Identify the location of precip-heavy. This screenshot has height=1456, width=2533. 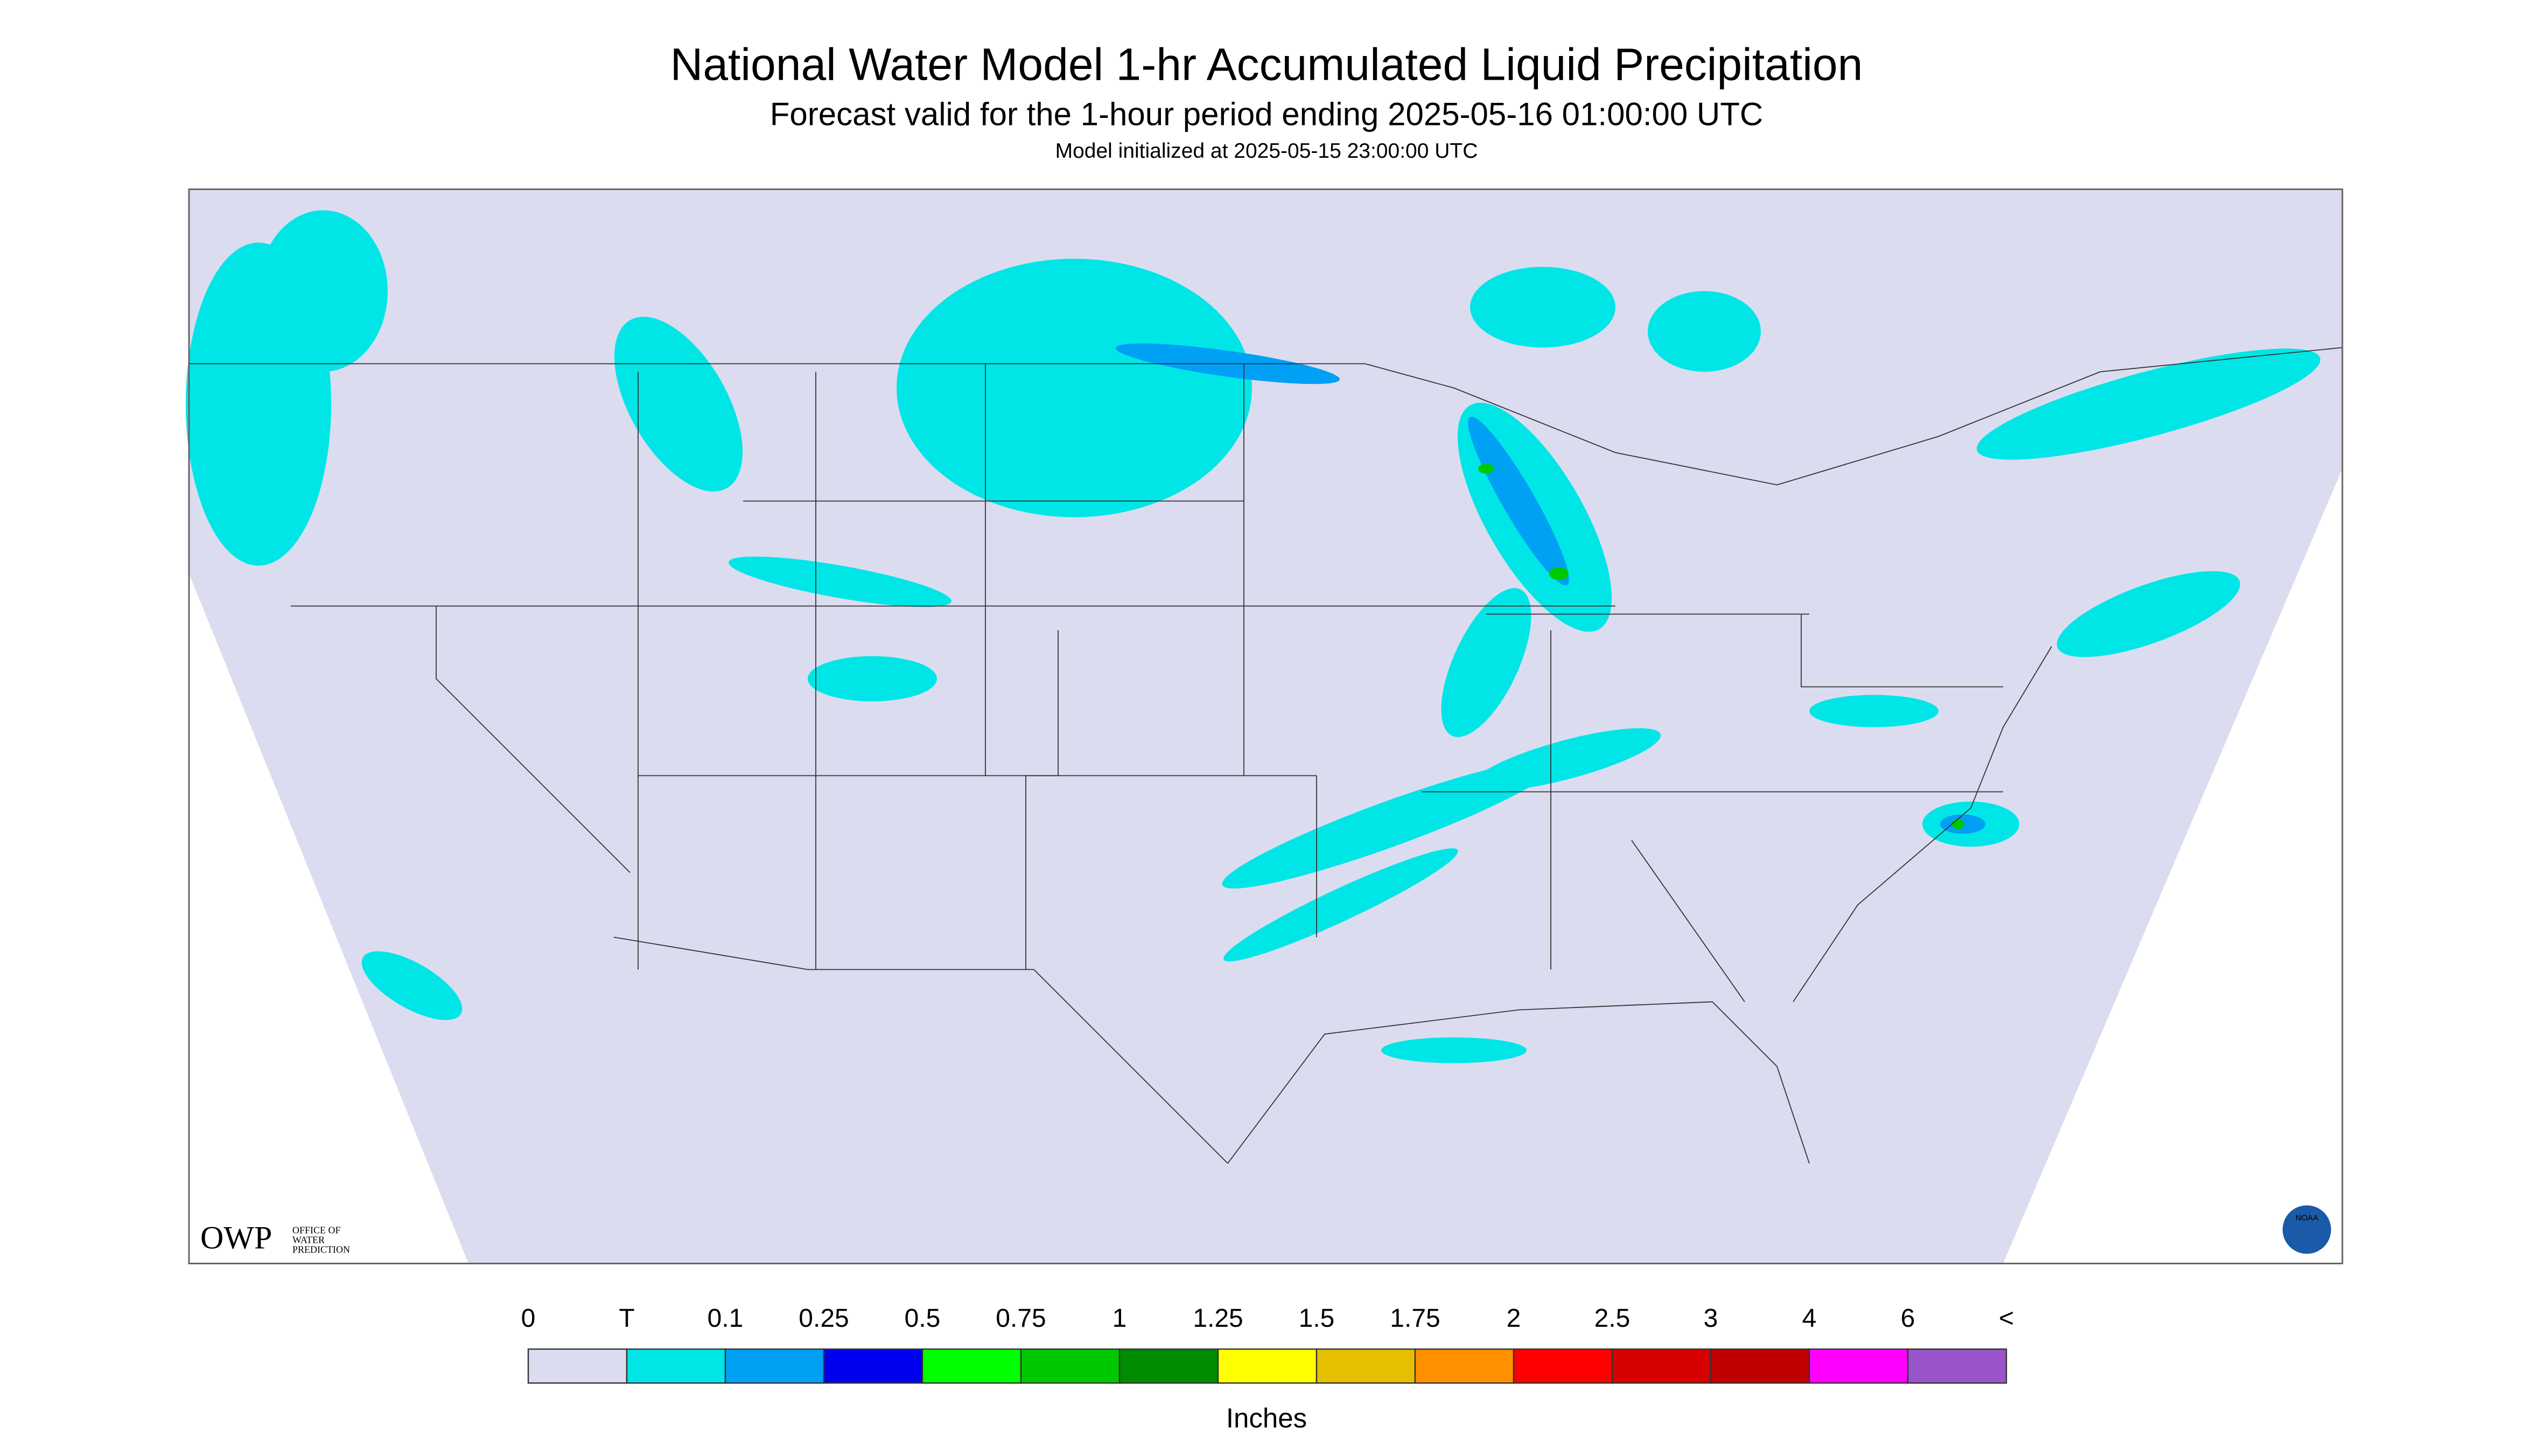
(1721, 646).